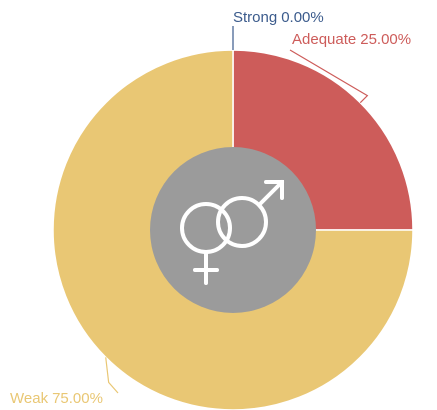  I want to click on gender-icon, so click(232, 232).